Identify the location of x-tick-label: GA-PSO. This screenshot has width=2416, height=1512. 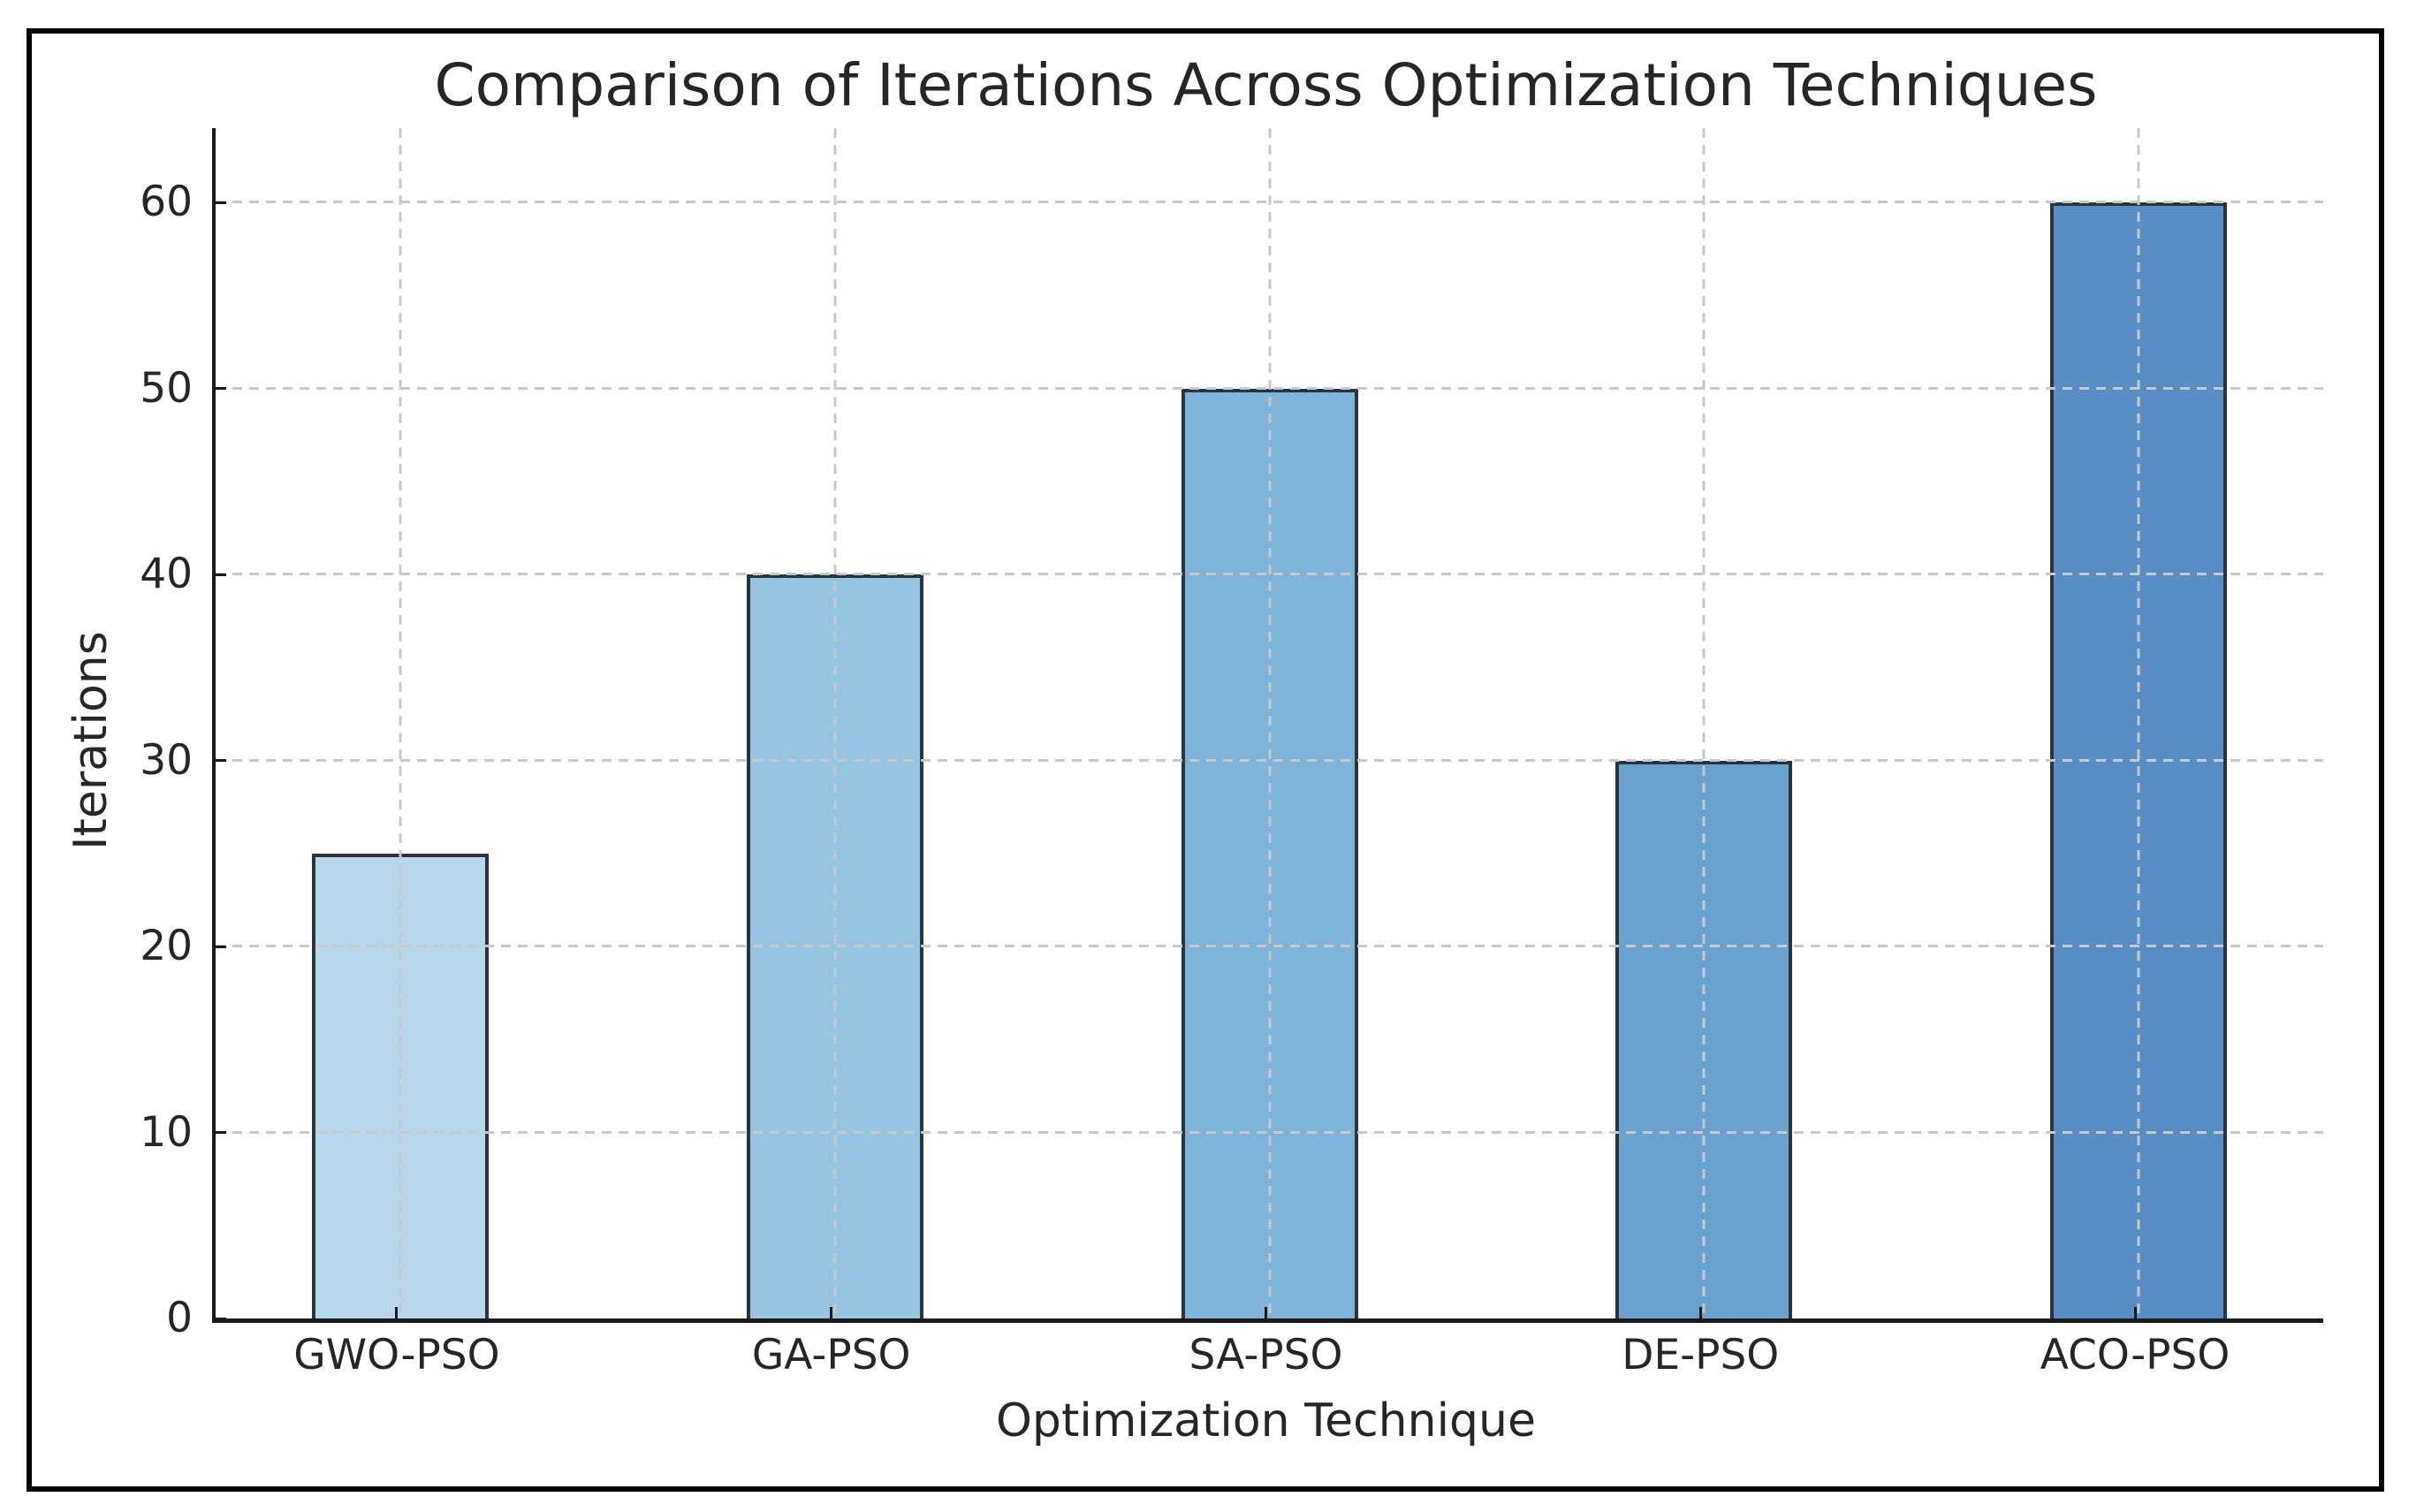
(831, 1355).